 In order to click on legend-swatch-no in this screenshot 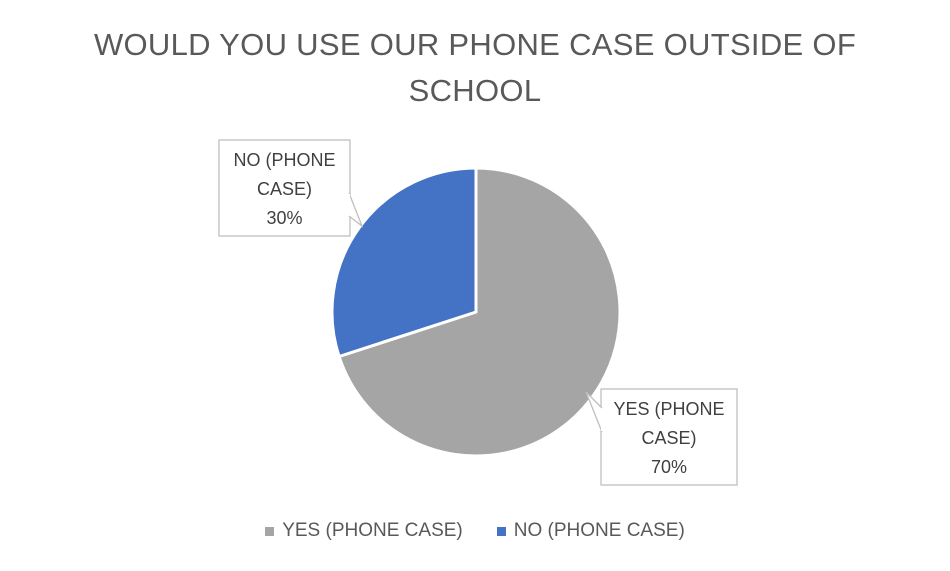, I will do `click(501, 531)`.